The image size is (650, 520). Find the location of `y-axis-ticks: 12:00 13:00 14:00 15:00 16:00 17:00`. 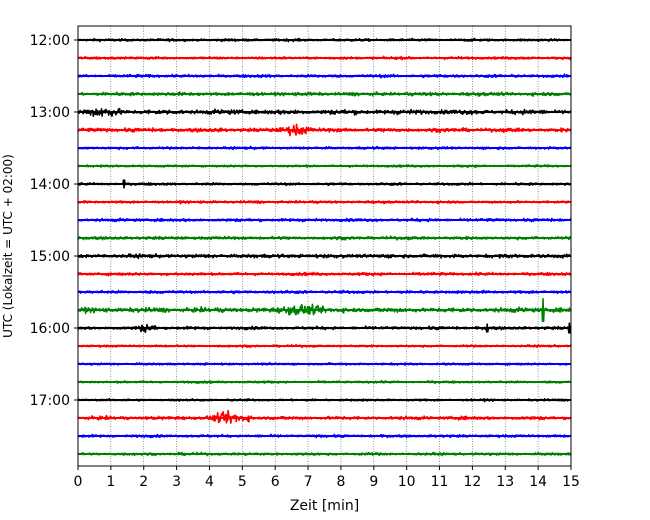

y-axis-ticks: 12:00 13:00 14:00 15:00 16:00 17:00 is located at coordinates (54, 221).